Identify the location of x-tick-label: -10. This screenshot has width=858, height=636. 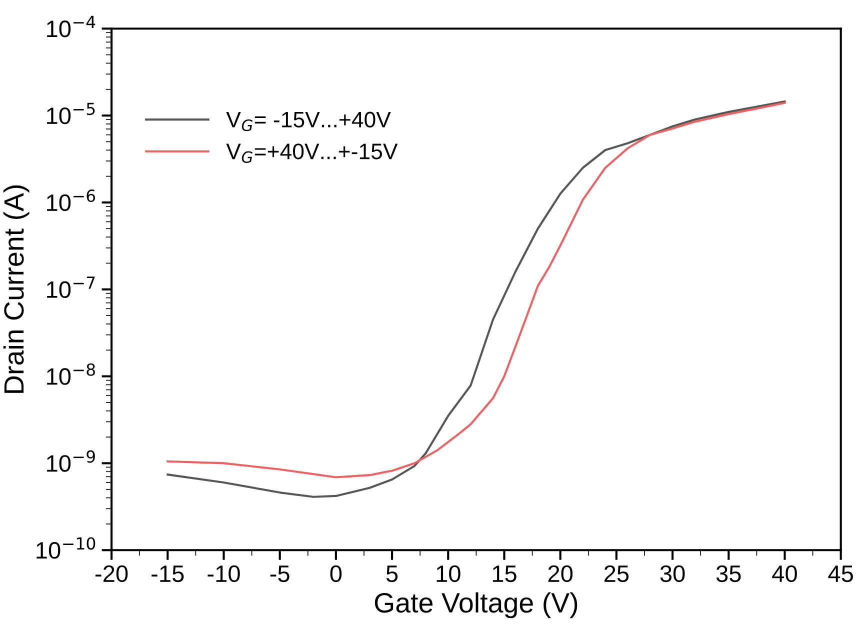
(224, 573).